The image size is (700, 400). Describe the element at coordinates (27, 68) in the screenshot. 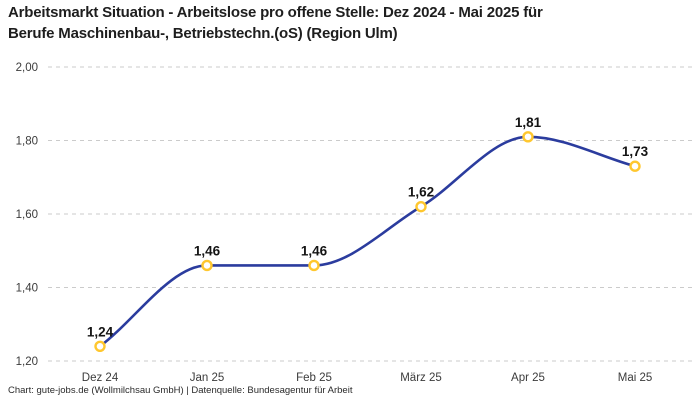

I see `y-tick-label: 2,00` at that location.